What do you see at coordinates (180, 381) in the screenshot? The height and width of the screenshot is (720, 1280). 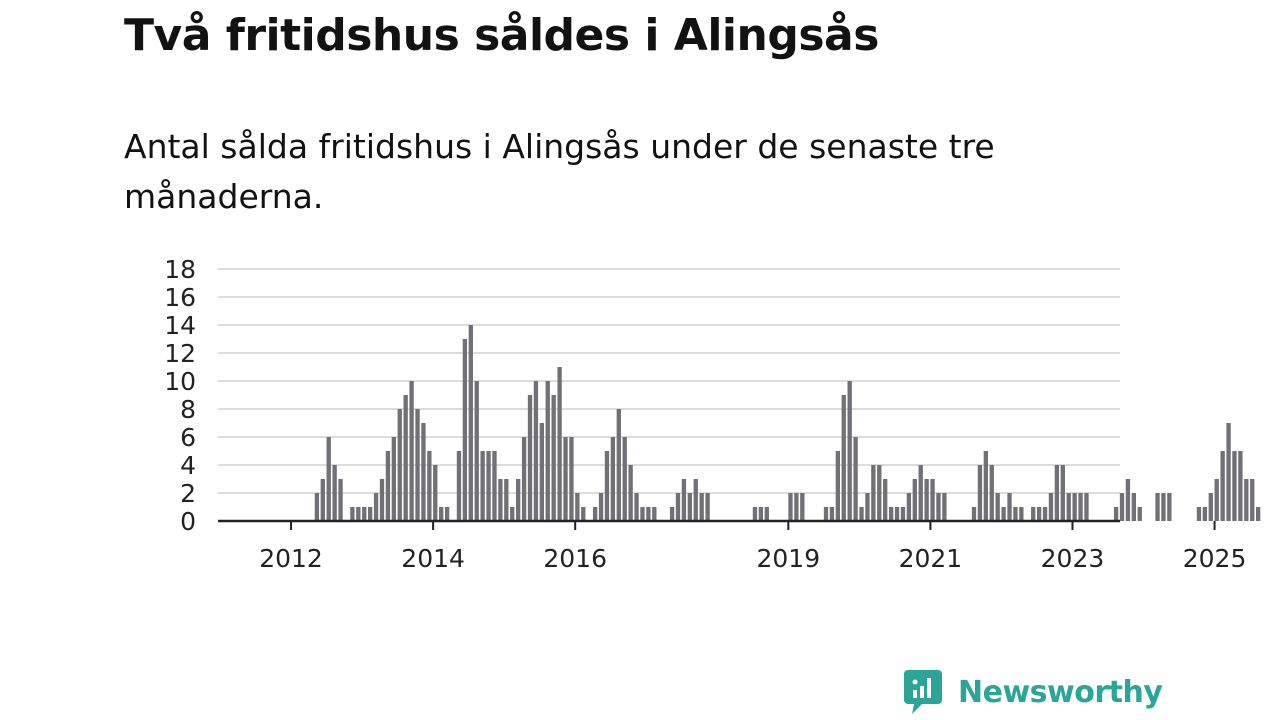 I see `y-tick-label: 10` at bounding box center [180, 381].